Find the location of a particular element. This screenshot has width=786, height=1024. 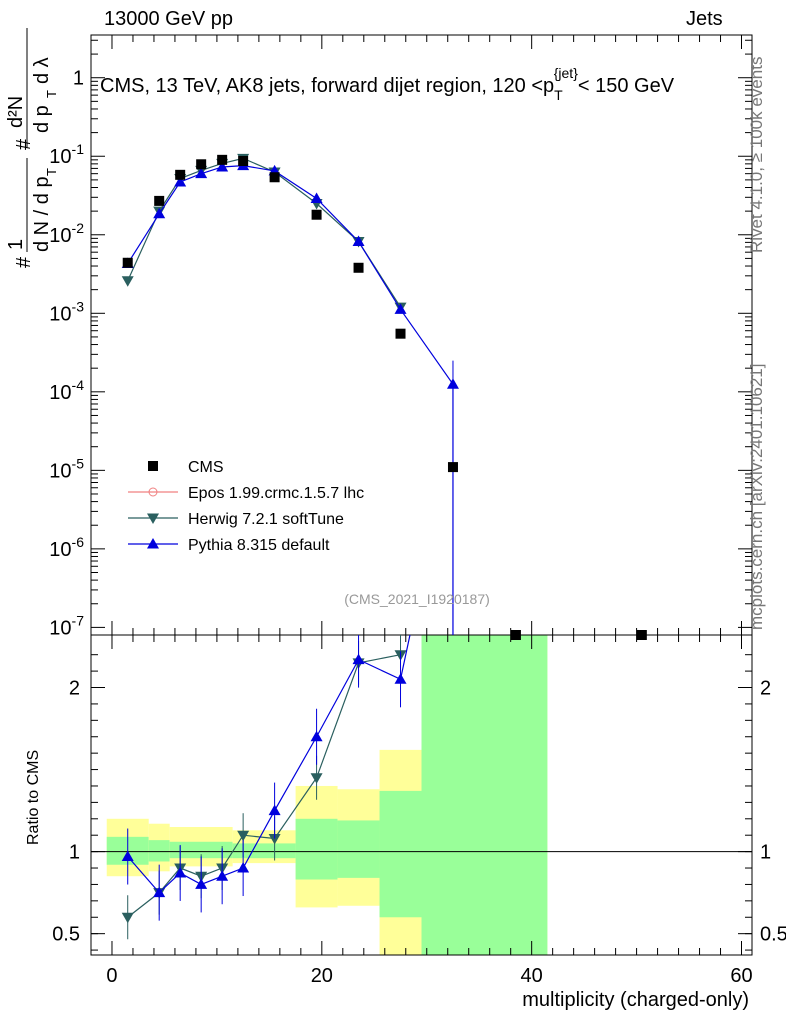

mcplots-label: mcplots.cern.ch [arXiv:2401.10621] is located at coordinates (756, 497).